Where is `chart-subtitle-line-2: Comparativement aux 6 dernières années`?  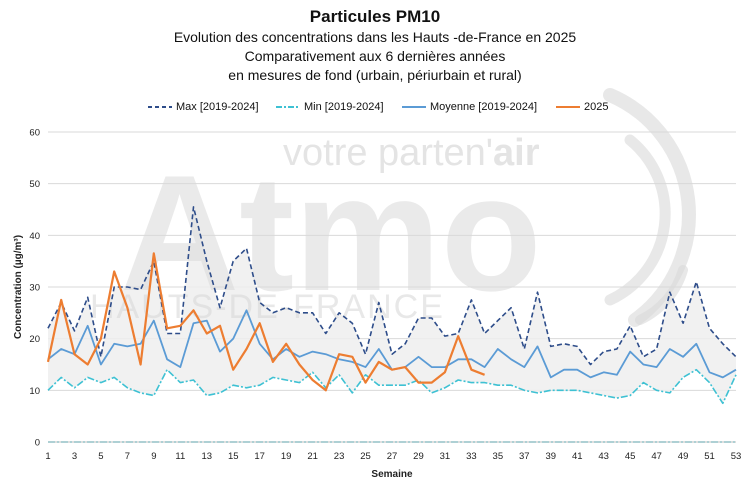 chart-subtitle-line-2: Comparativement aux 6 dernières années is located at coordinates (375, 56).